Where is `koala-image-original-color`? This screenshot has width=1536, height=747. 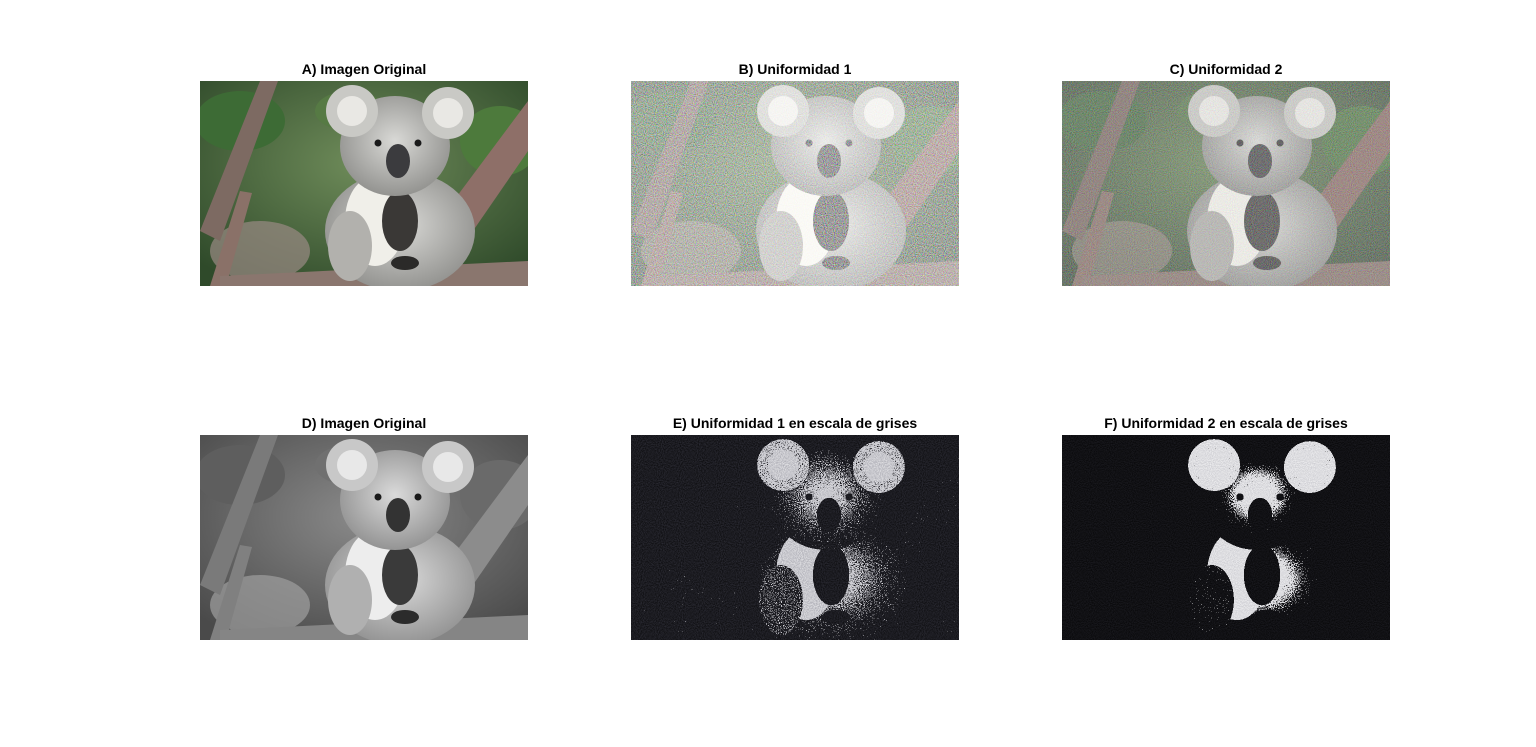 koala-image-original-color is located at coordinates (364, 183).